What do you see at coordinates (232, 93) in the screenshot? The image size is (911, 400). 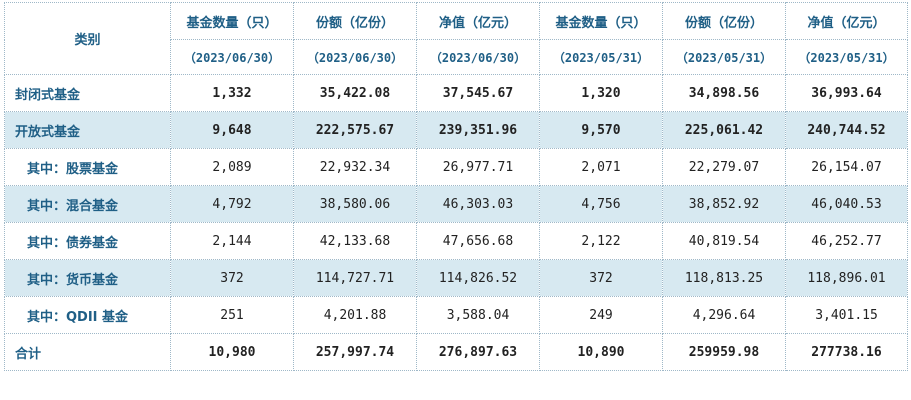 I see `cell-value: 1,332` at bounding box center [232, 93].